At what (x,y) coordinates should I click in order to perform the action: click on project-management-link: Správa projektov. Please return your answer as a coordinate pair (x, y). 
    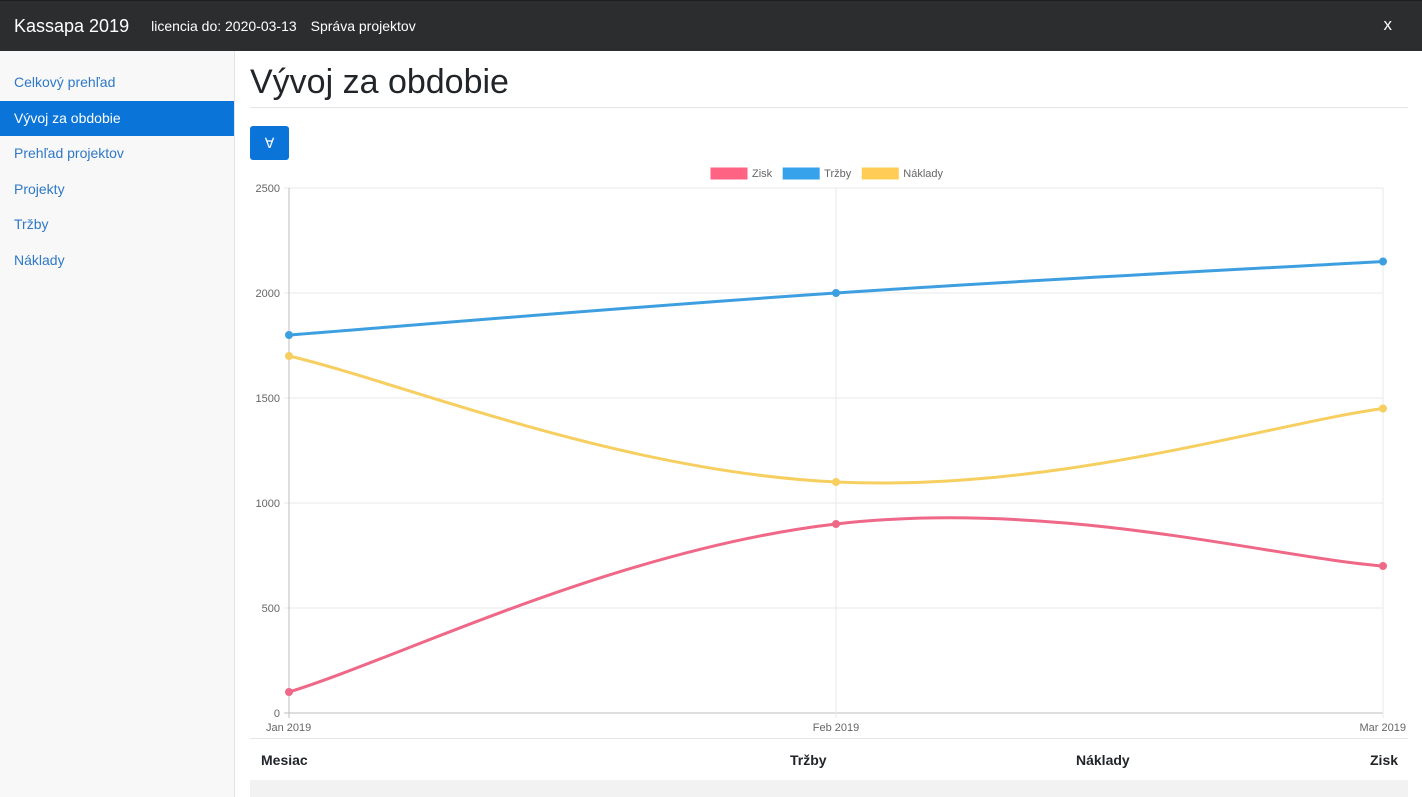
    Looking at the image, I should click on (363, 26).